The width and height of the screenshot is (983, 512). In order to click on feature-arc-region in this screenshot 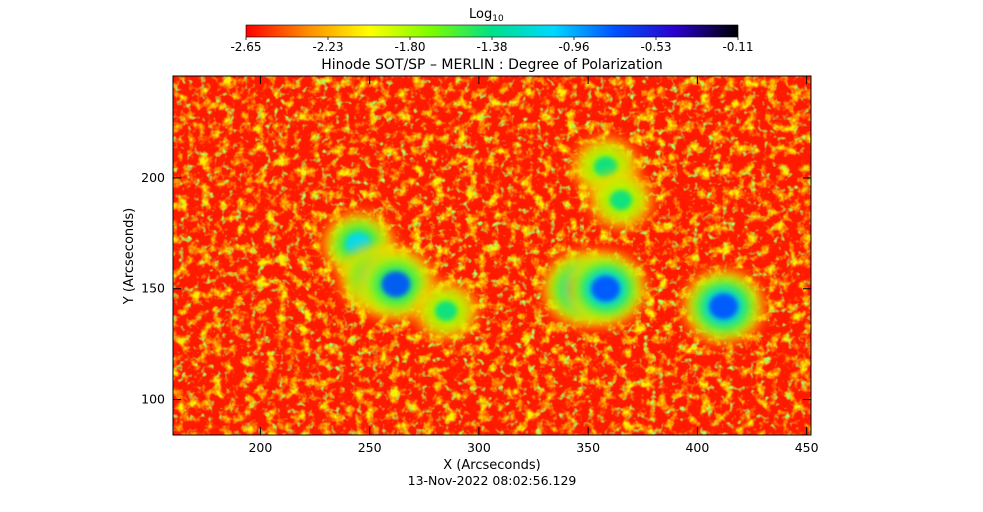, I will do `click(396, 284)`.